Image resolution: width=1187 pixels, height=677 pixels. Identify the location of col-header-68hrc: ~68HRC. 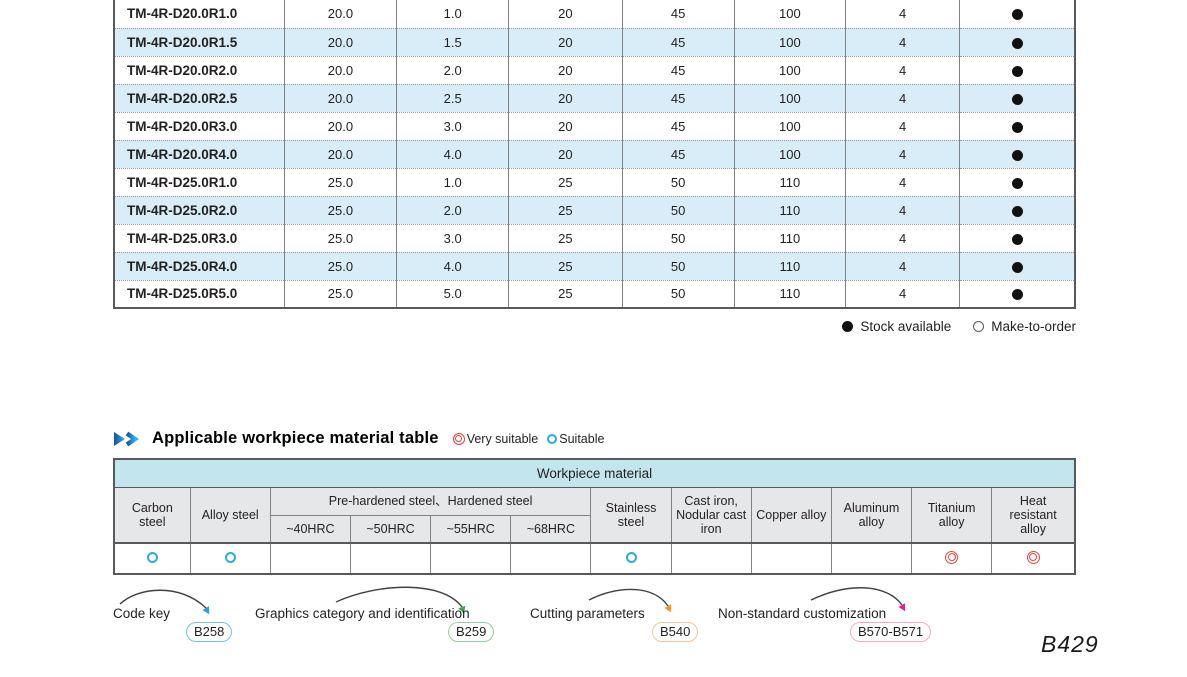
(551, 529).